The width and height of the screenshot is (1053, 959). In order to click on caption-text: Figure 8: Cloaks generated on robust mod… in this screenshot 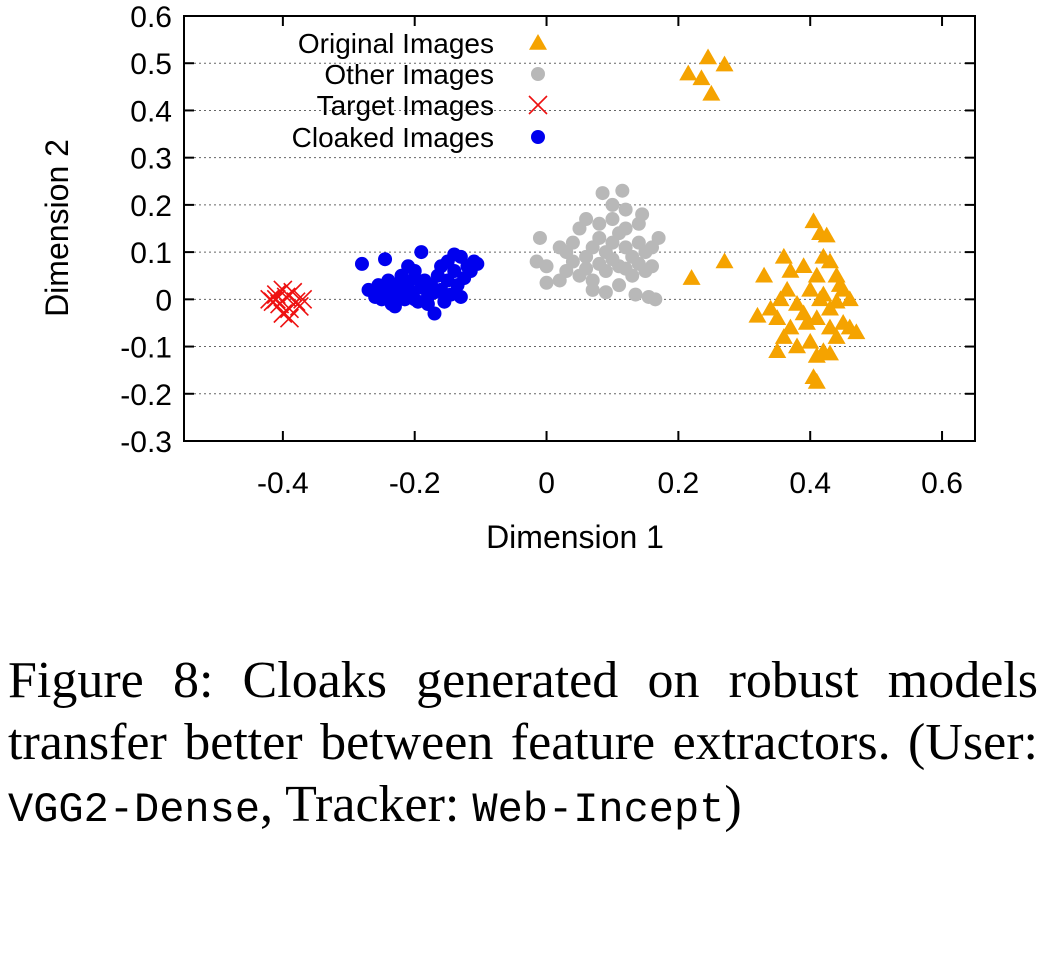, I will do `click(523, 711)`.